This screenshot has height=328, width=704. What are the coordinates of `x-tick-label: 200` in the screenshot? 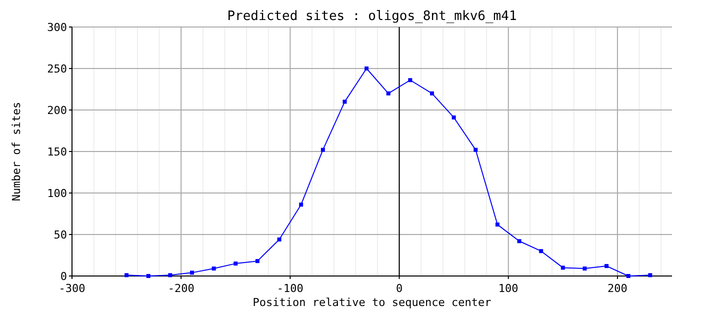 It's located at (618, 288).